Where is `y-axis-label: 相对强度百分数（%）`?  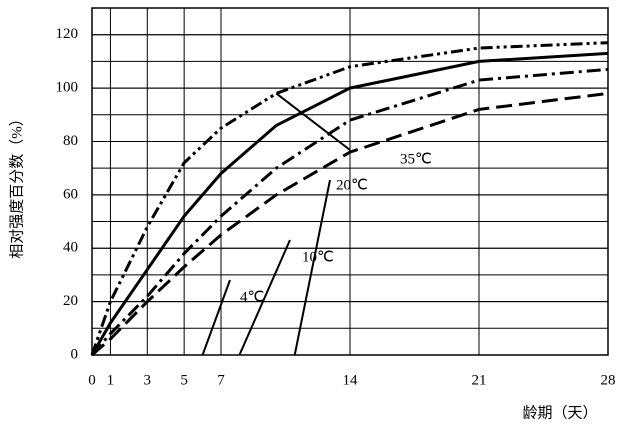 y-axis-label: 相对强度百分数（%） is located at coordinates (16, 185).